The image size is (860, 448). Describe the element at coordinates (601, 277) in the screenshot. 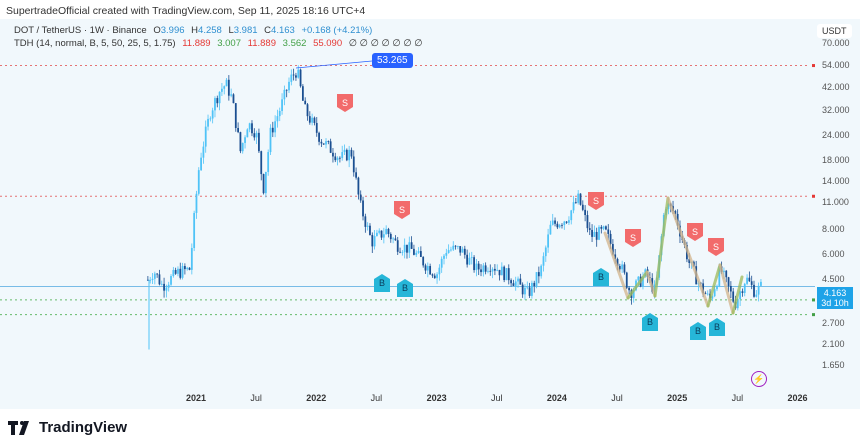

I see `signal-text: B` at that location.